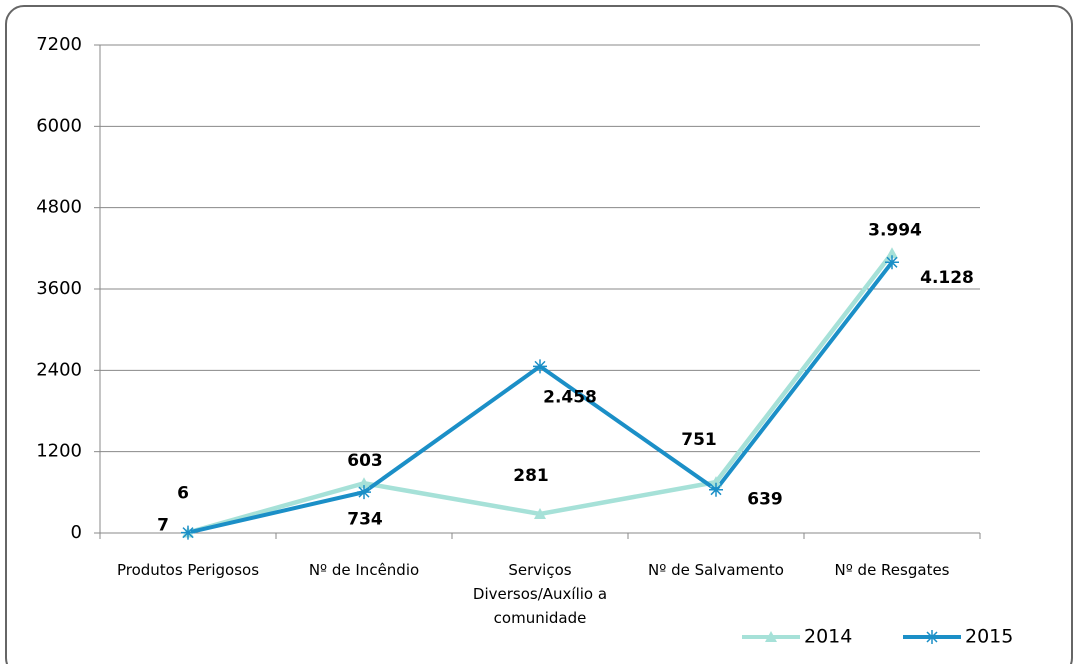  I want to click on data-label: 6, so click(183, 494).